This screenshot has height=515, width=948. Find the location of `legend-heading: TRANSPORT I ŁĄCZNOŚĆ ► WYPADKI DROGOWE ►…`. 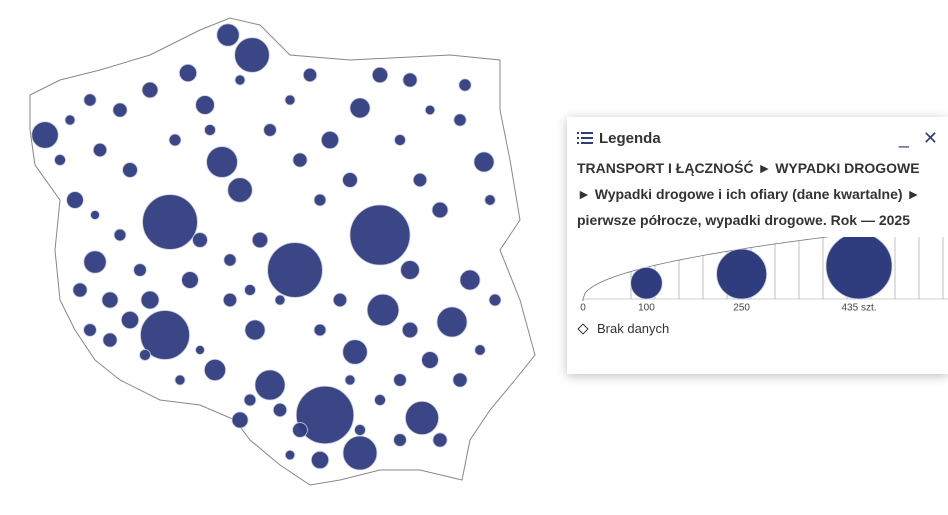

legend-heading: TRANSPORT I ŁĄCZNOŚĆ ► WYPADKI DROGOWE ►… is located at coordinates (749, 194).